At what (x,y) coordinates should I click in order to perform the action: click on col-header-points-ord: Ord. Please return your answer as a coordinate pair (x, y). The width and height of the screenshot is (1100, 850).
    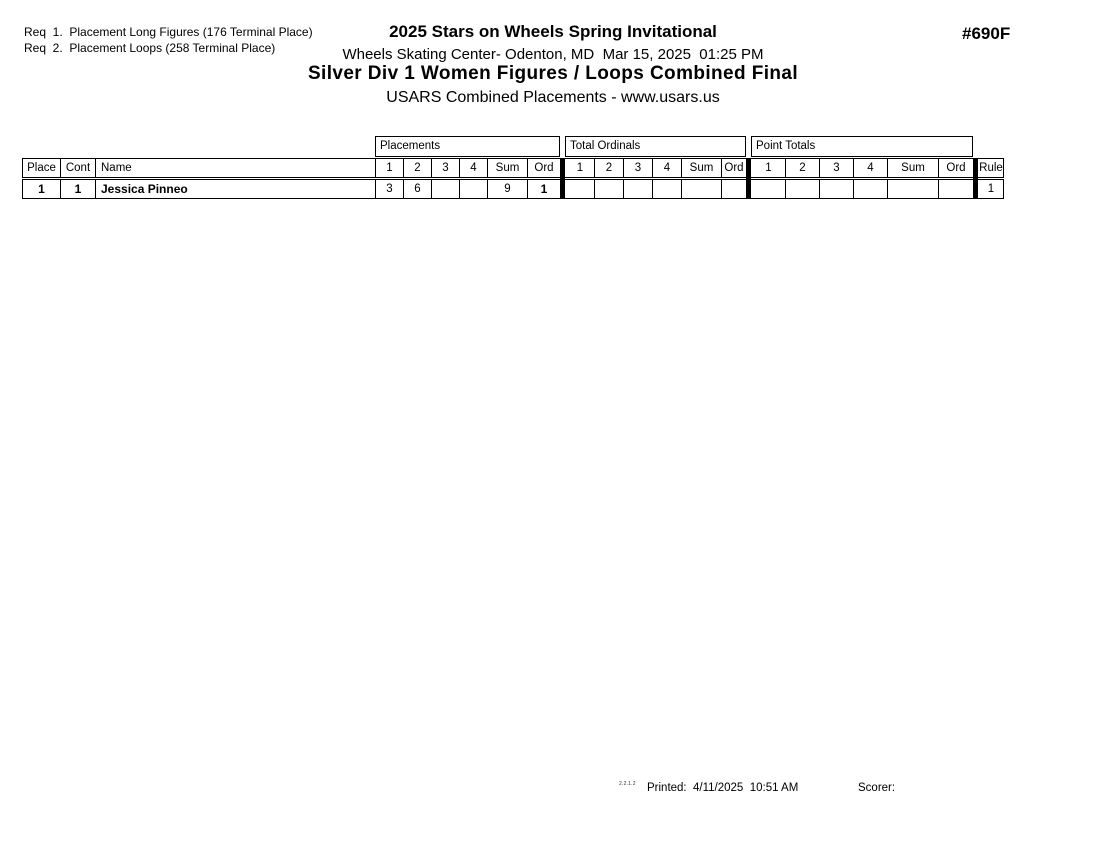
    Looking at the image, I should click on (956, 168).